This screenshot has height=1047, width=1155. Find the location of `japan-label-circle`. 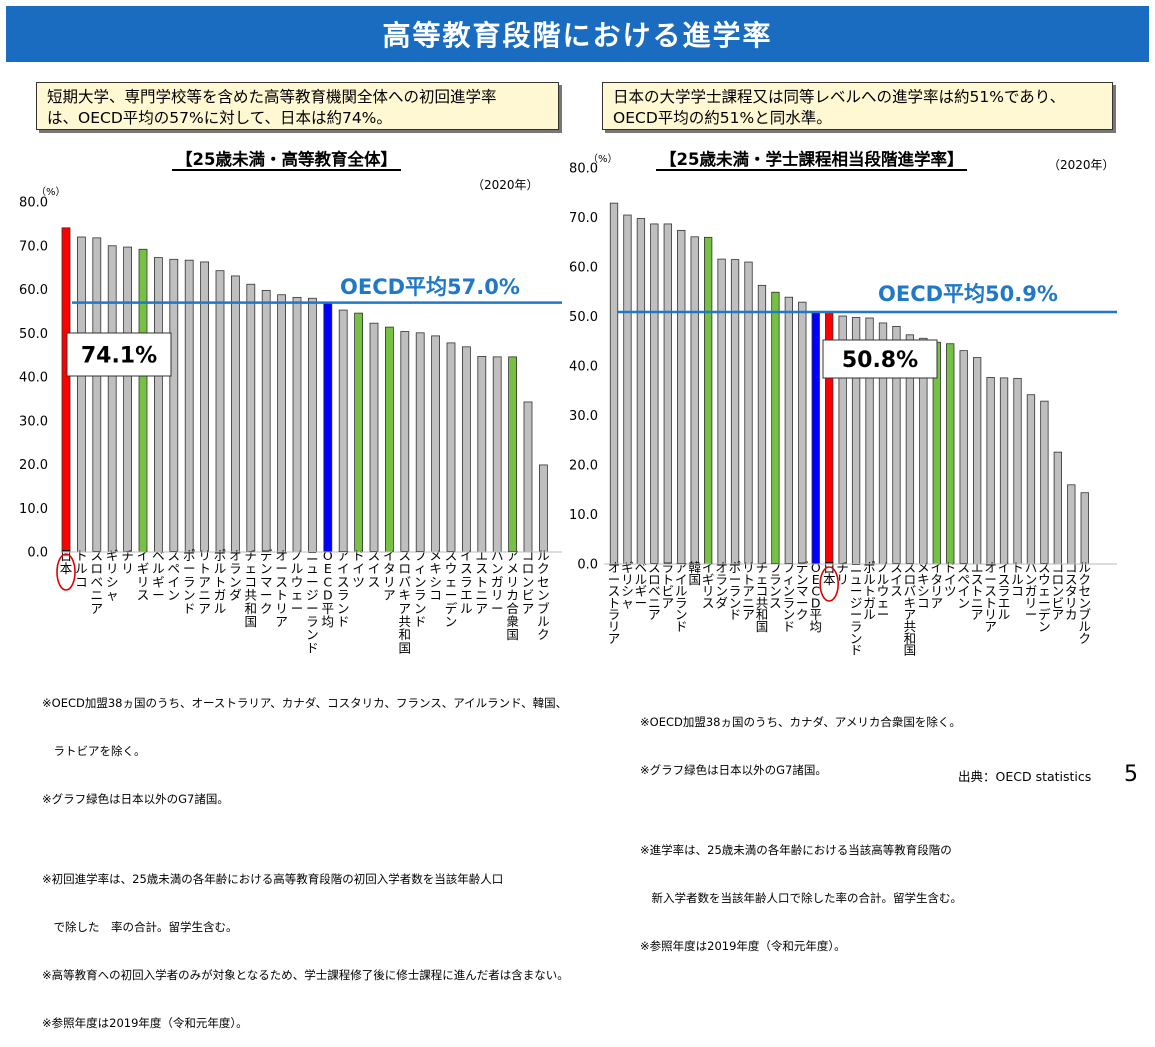

japan-label-circle is located at coordinates (66, 572).